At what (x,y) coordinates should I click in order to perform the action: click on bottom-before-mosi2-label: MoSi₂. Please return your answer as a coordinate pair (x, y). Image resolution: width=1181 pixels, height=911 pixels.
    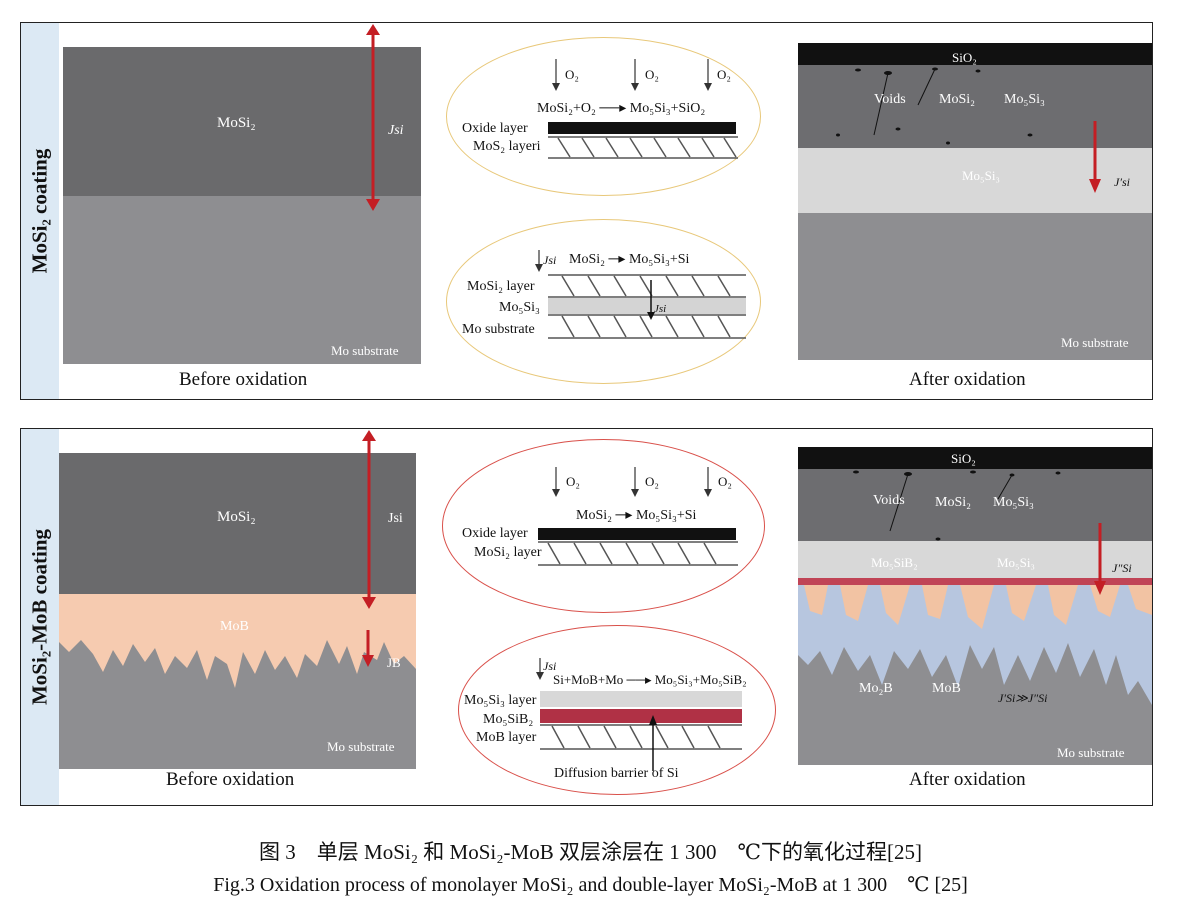
    Looking at the image, I should click on (236, 517).